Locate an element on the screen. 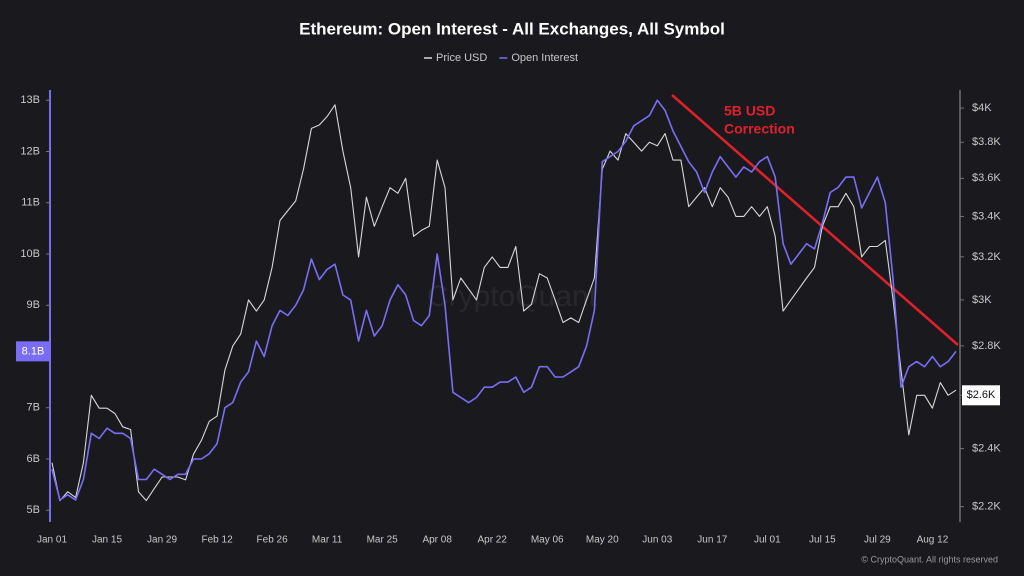  x-tick-label: Jan 15 is located at coordinates (107, 540).